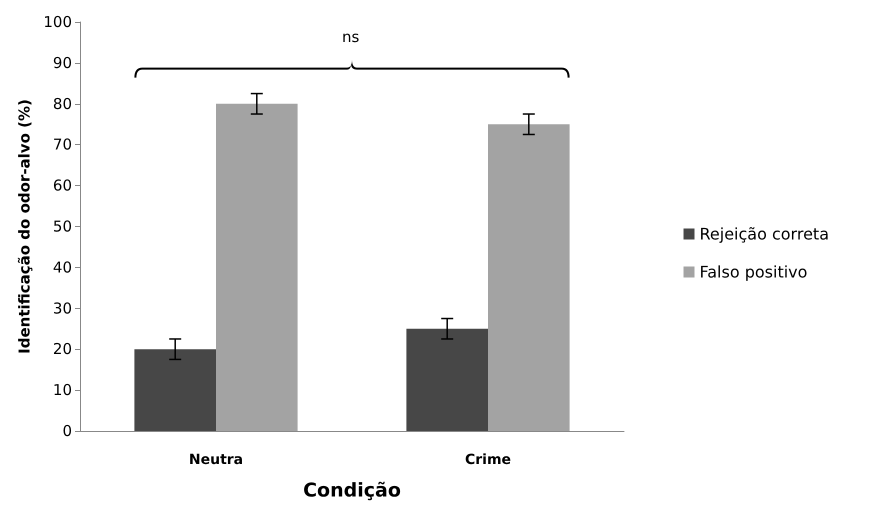 Image resolution: width=874 pixels, height=506 pixels. What do you see at coordinates (351, 37) in the screenshot?
I see `annotation: ns` at bounding box center [351, 37].